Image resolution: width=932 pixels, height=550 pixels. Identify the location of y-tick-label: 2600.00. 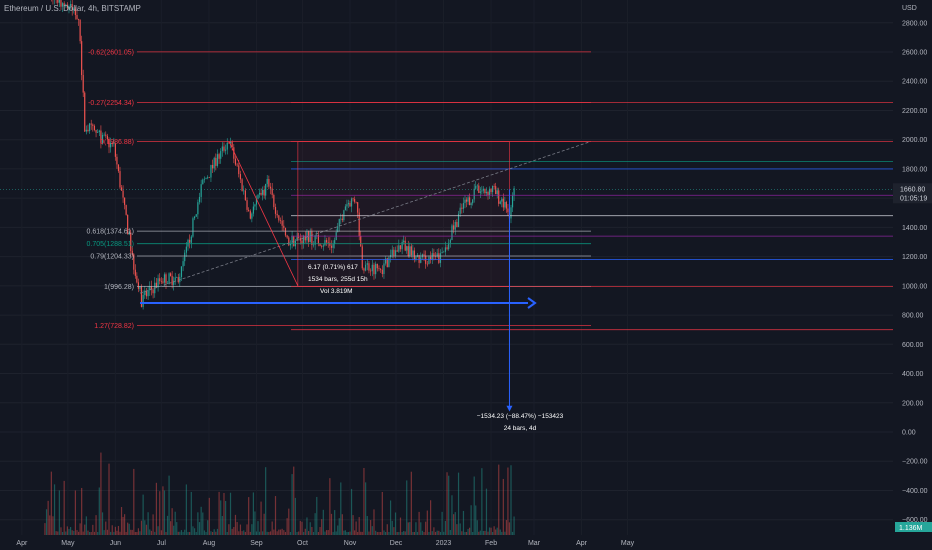
(914, 53).